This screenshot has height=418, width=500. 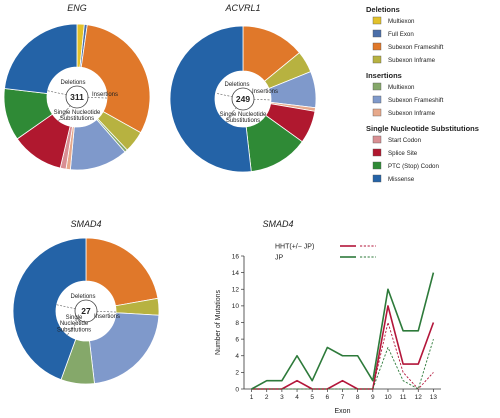 What do you see at coordinates (377, 33) in the screenshot?
I see `legend-swatch-full-exon` at bounding box center [377, 33].